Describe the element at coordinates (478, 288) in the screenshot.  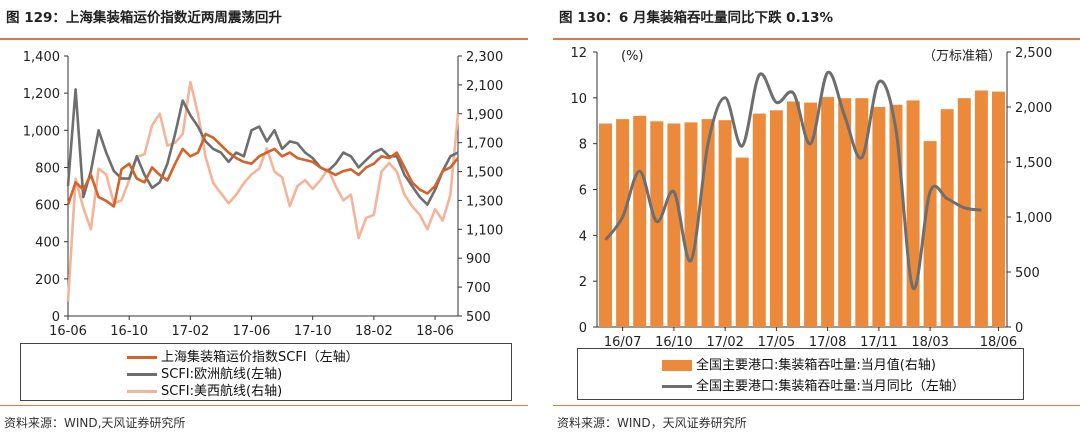
I see `y-tick-label-right: 700` at that location.